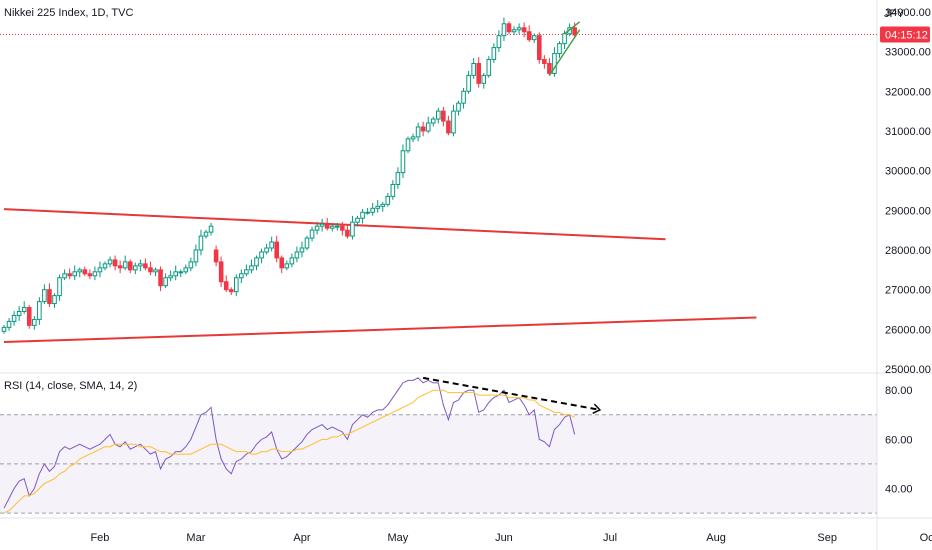  Describe the element at coordinates (827, 538) in the screenshot. I see `time-tick-label: Sep` at that location.